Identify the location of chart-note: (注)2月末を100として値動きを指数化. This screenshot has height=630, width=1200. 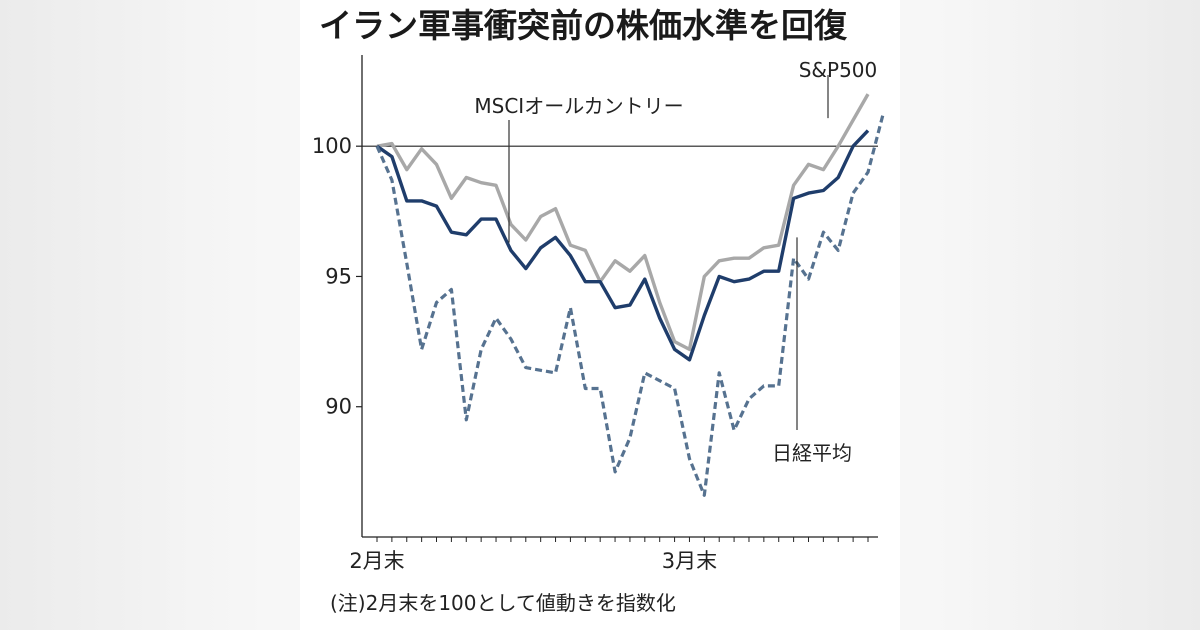
(503, 603).